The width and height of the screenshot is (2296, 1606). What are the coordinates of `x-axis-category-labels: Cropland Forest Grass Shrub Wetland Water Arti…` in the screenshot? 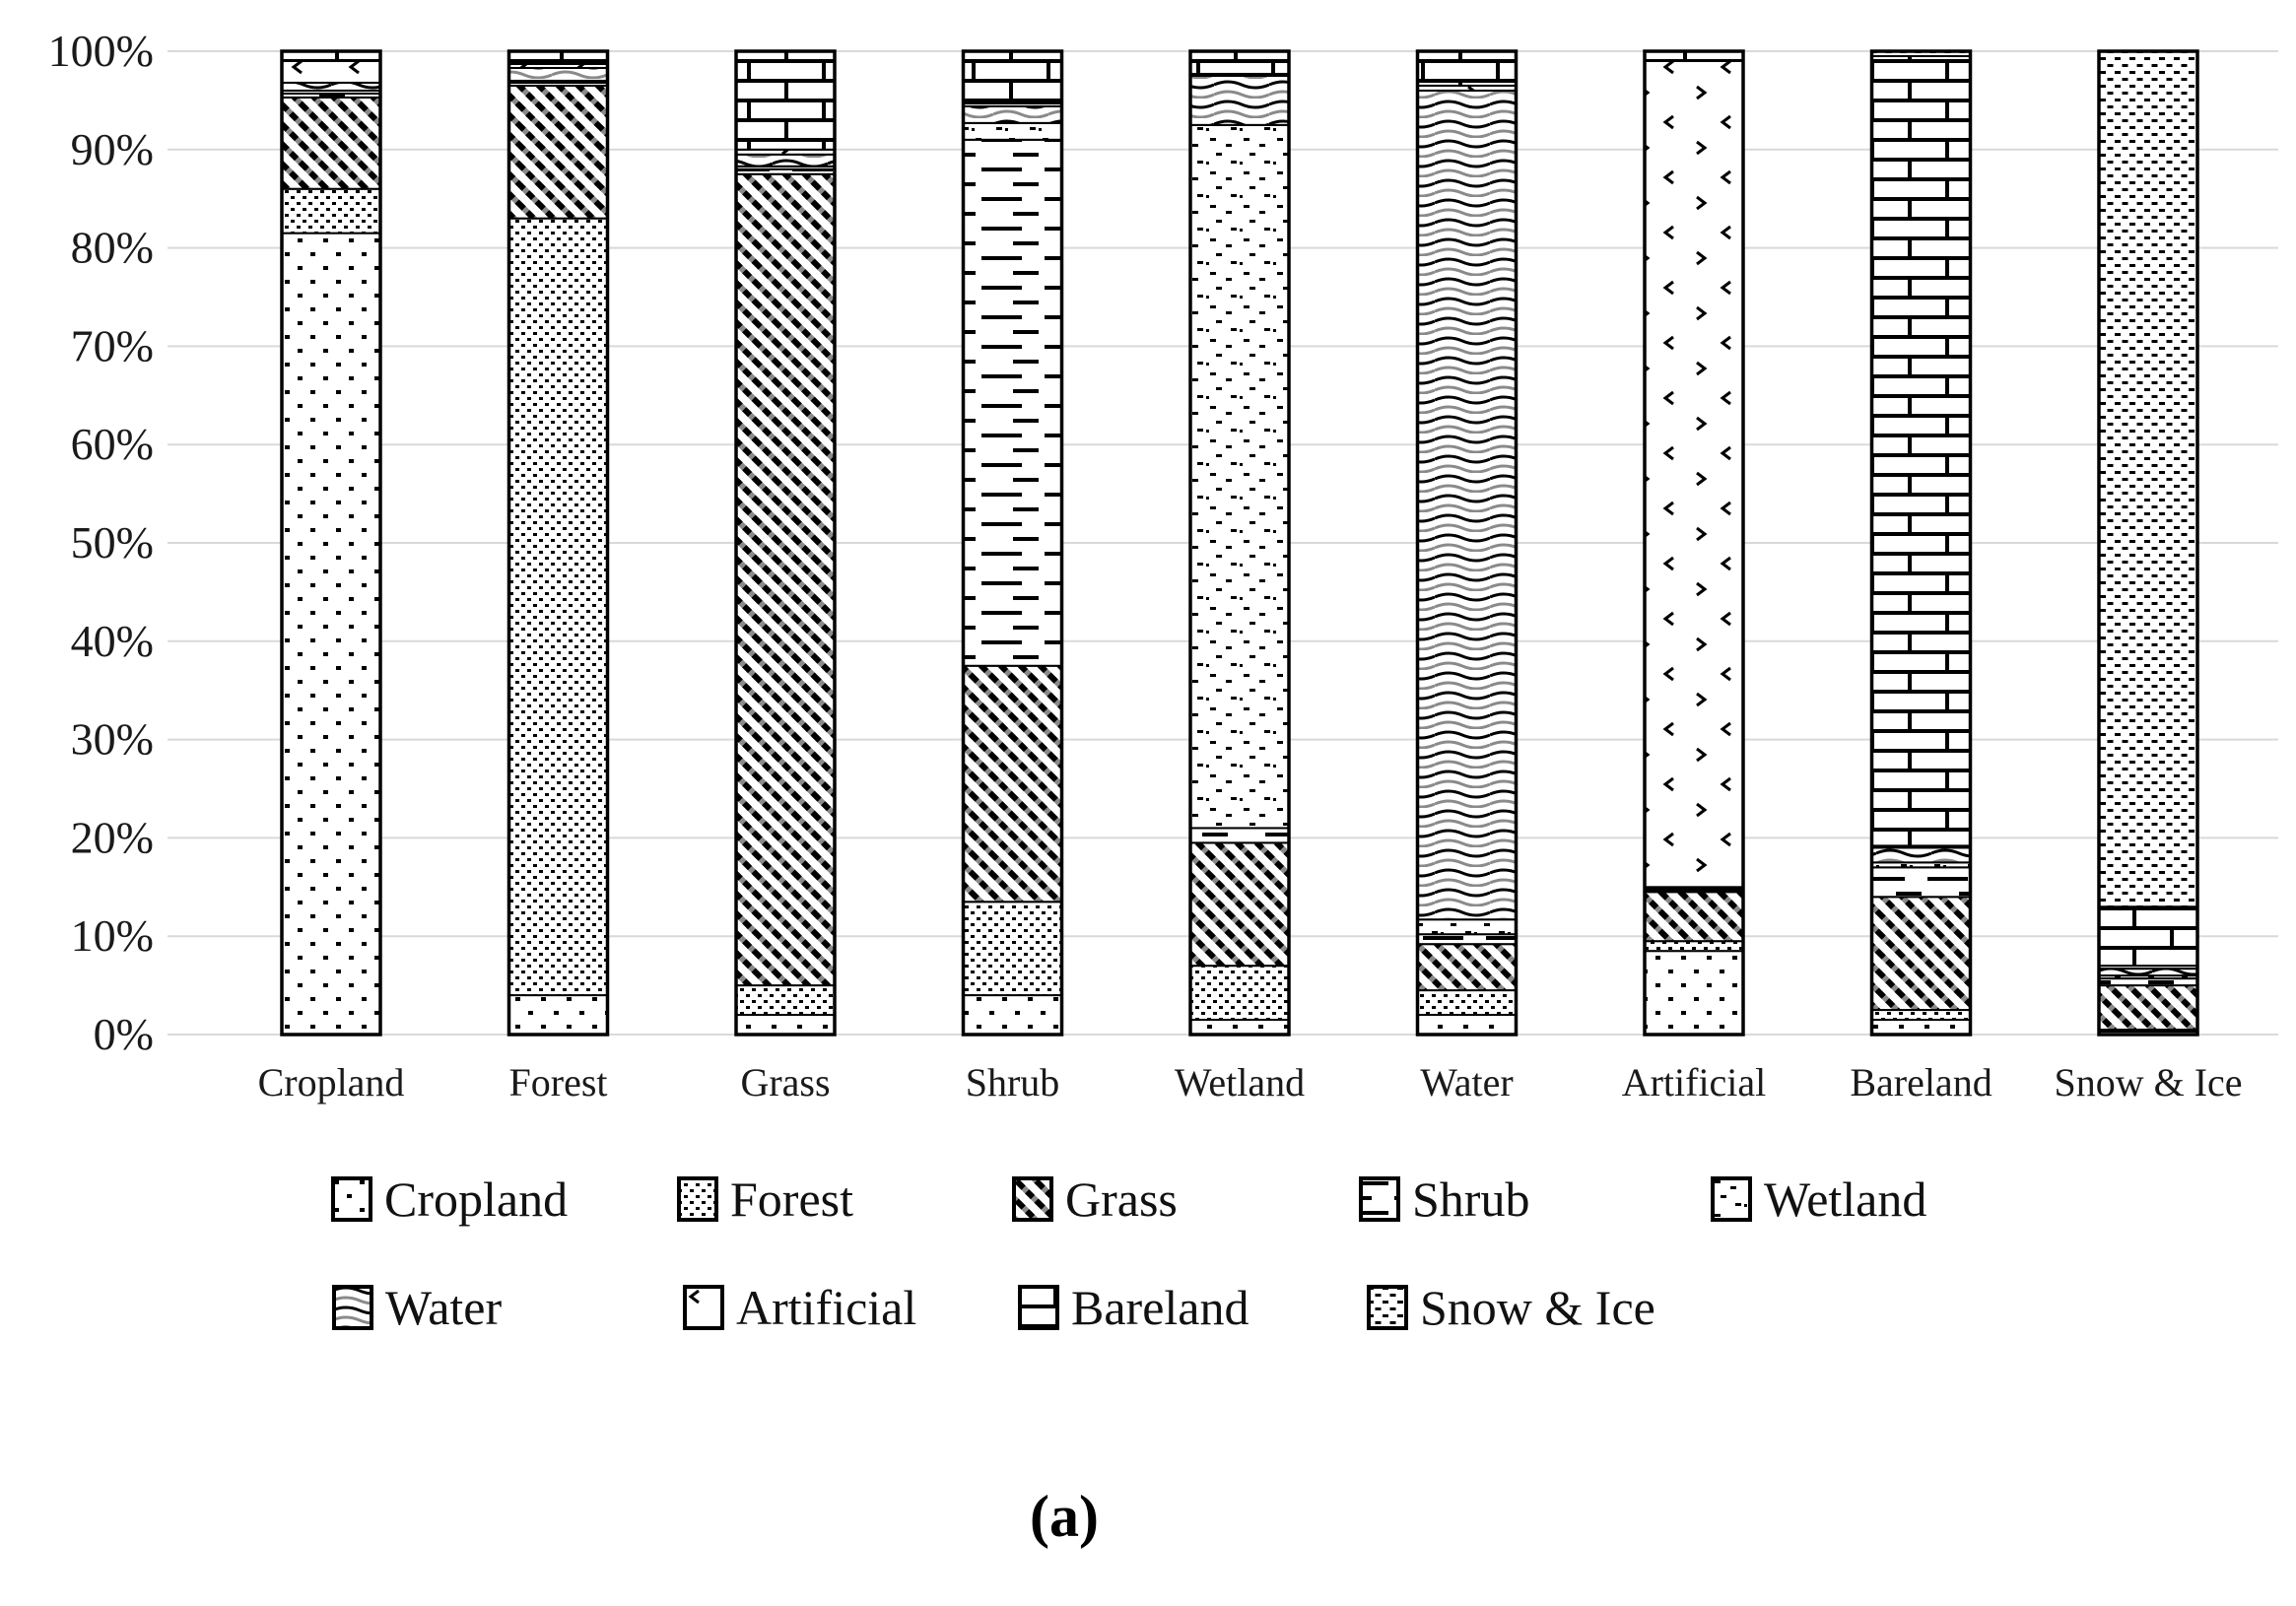 It's located at (1250, 1082).